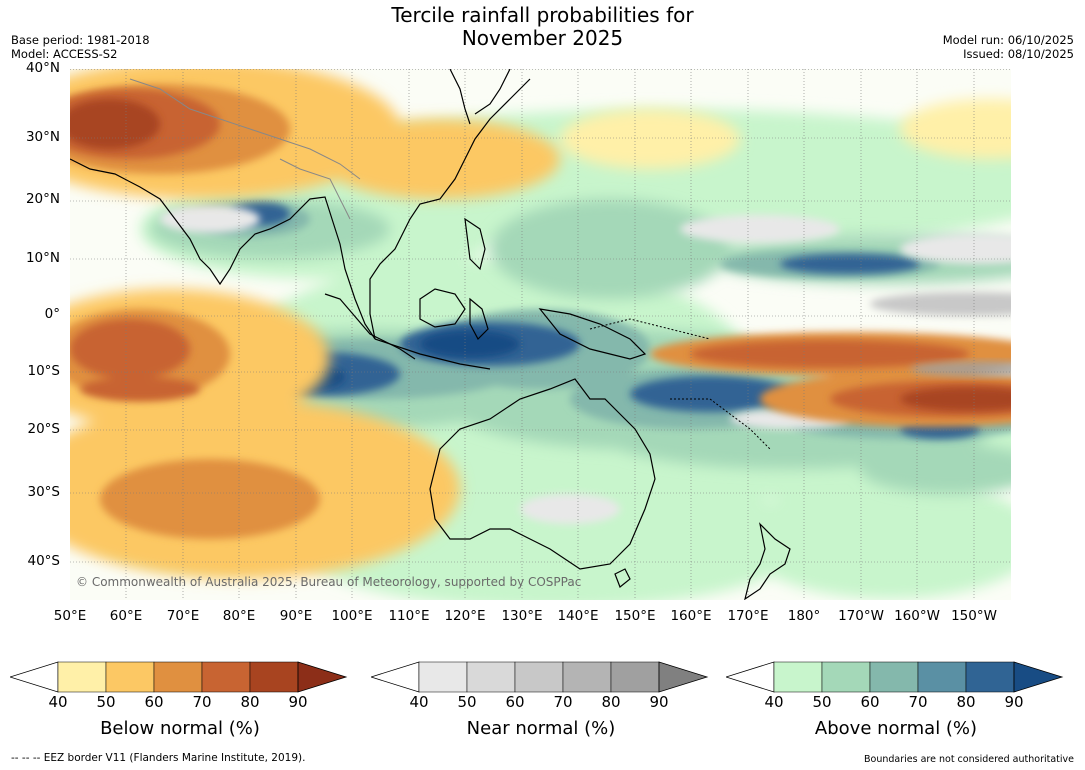  What do you see at coordinates (42, 258) in the screenshot?
I see `lat-label: 10°N` at bounding box center [42, 258].